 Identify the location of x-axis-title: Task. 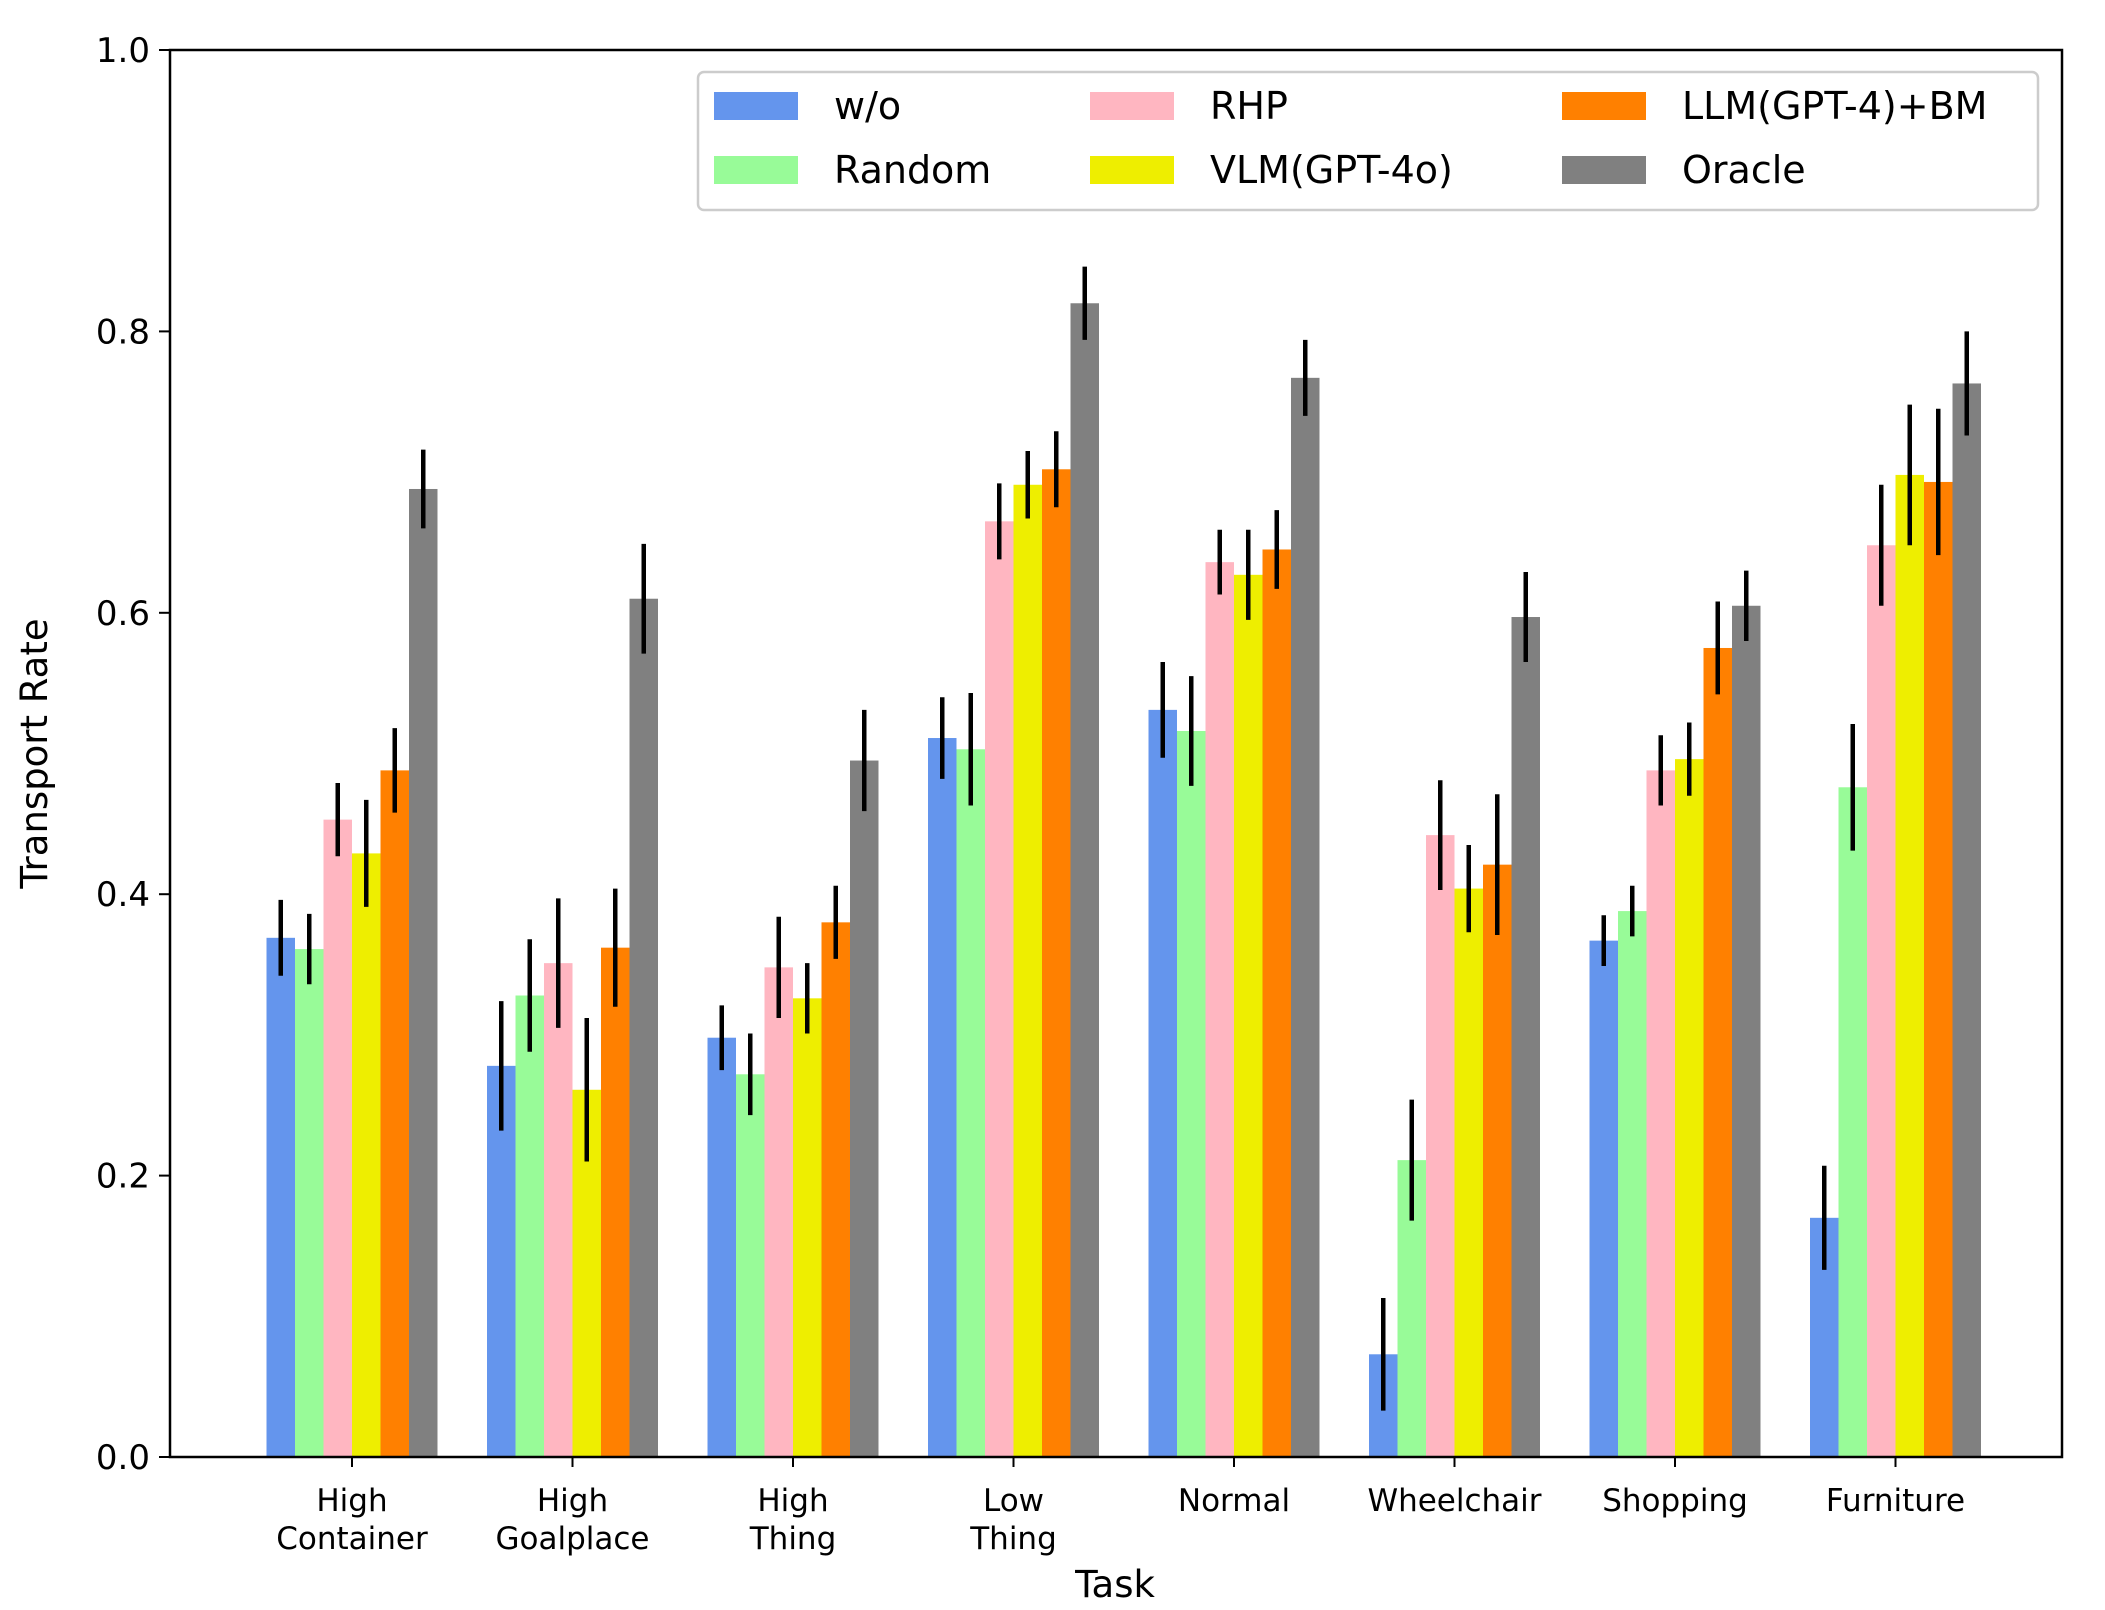
(1114, 1584).